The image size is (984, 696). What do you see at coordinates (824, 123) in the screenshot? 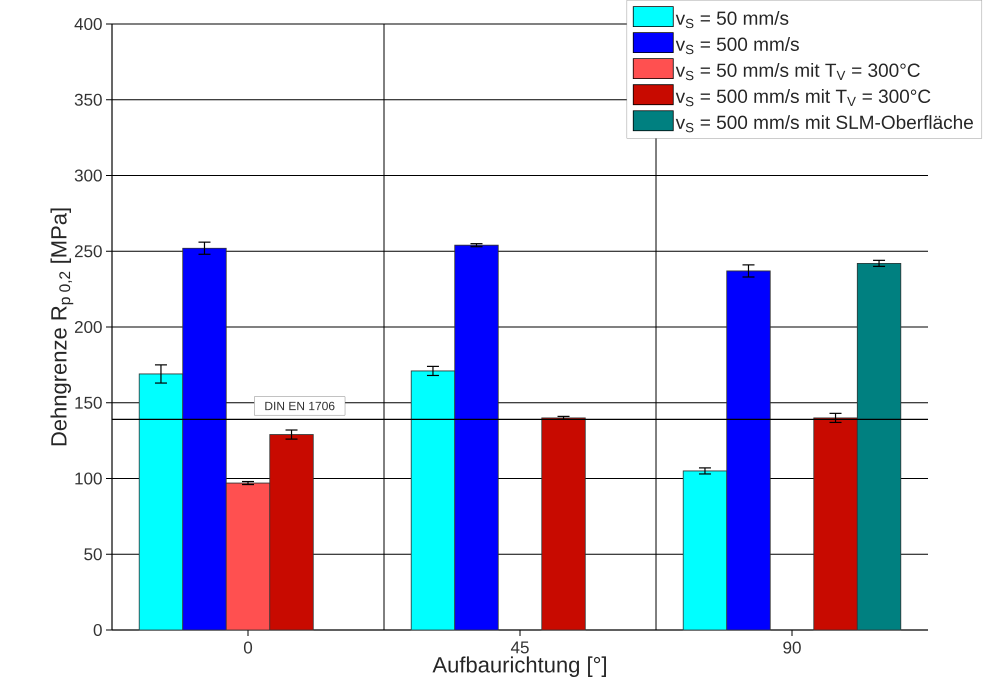
I see `legend-label: v$_{S}$ = 500 mm/s mit SLM-Oberfläche` at bounding box center [824, 123].